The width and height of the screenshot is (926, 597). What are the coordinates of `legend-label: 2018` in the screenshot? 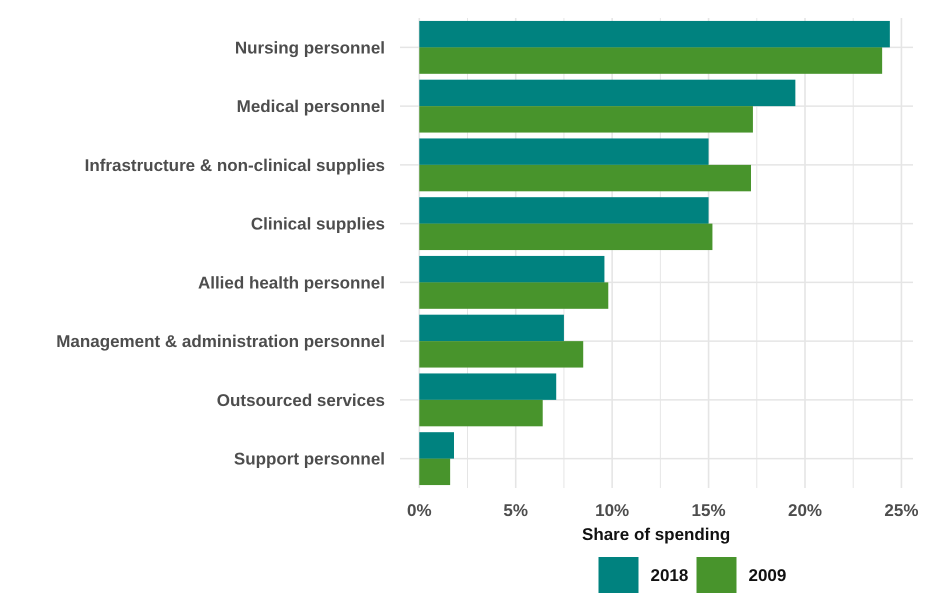 It's located at (669, 575).